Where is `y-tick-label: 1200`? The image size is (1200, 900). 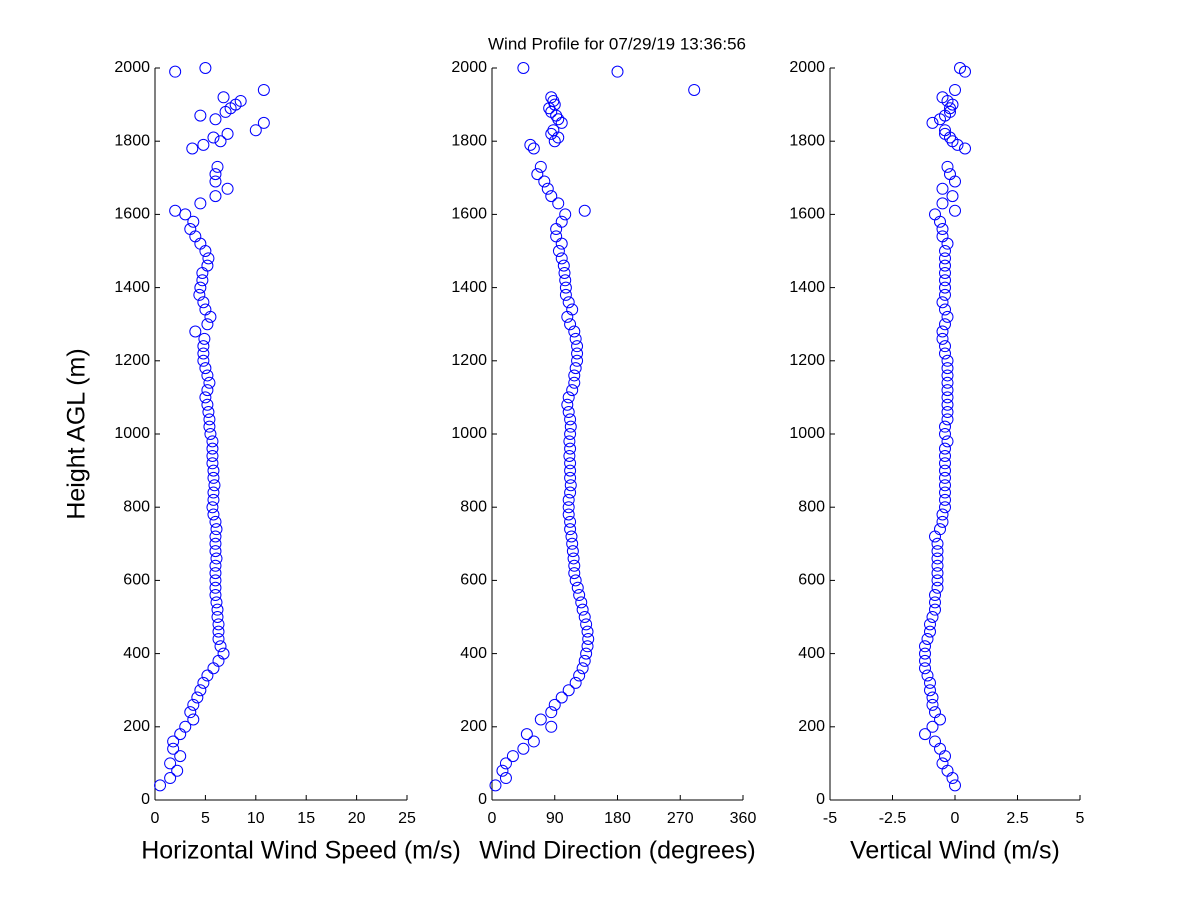 y-tick-label: 1200 is located at coordinates (807, 360).